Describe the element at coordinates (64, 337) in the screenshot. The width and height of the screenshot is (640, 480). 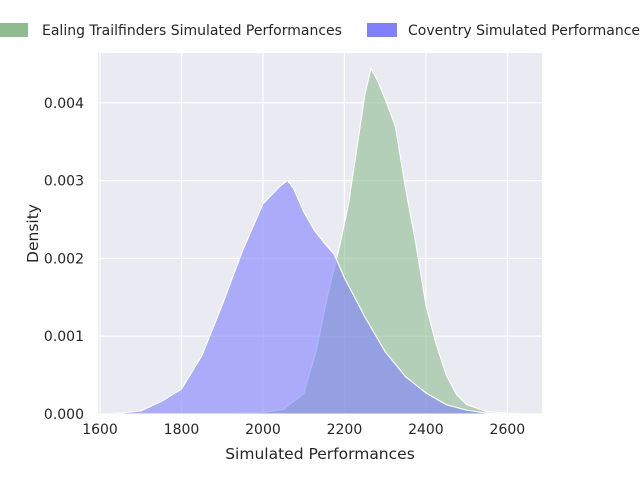
I see `y-tick-label: 0.001` at that location.